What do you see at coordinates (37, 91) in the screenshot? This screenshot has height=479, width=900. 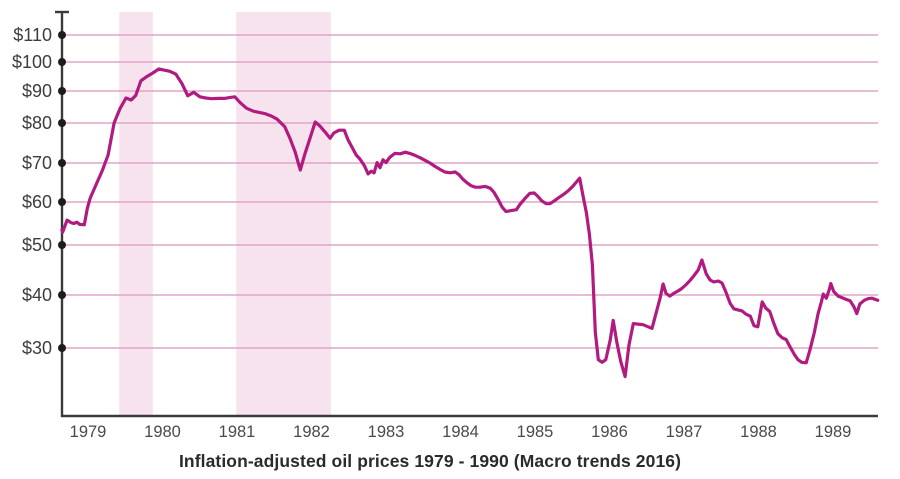 I see `y-tick-label: $90` at bounding box center [37, 91].